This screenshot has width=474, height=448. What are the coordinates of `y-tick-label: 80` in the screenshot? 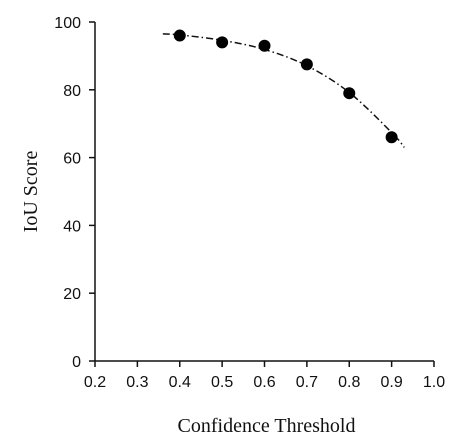 It's located at (72, 91).